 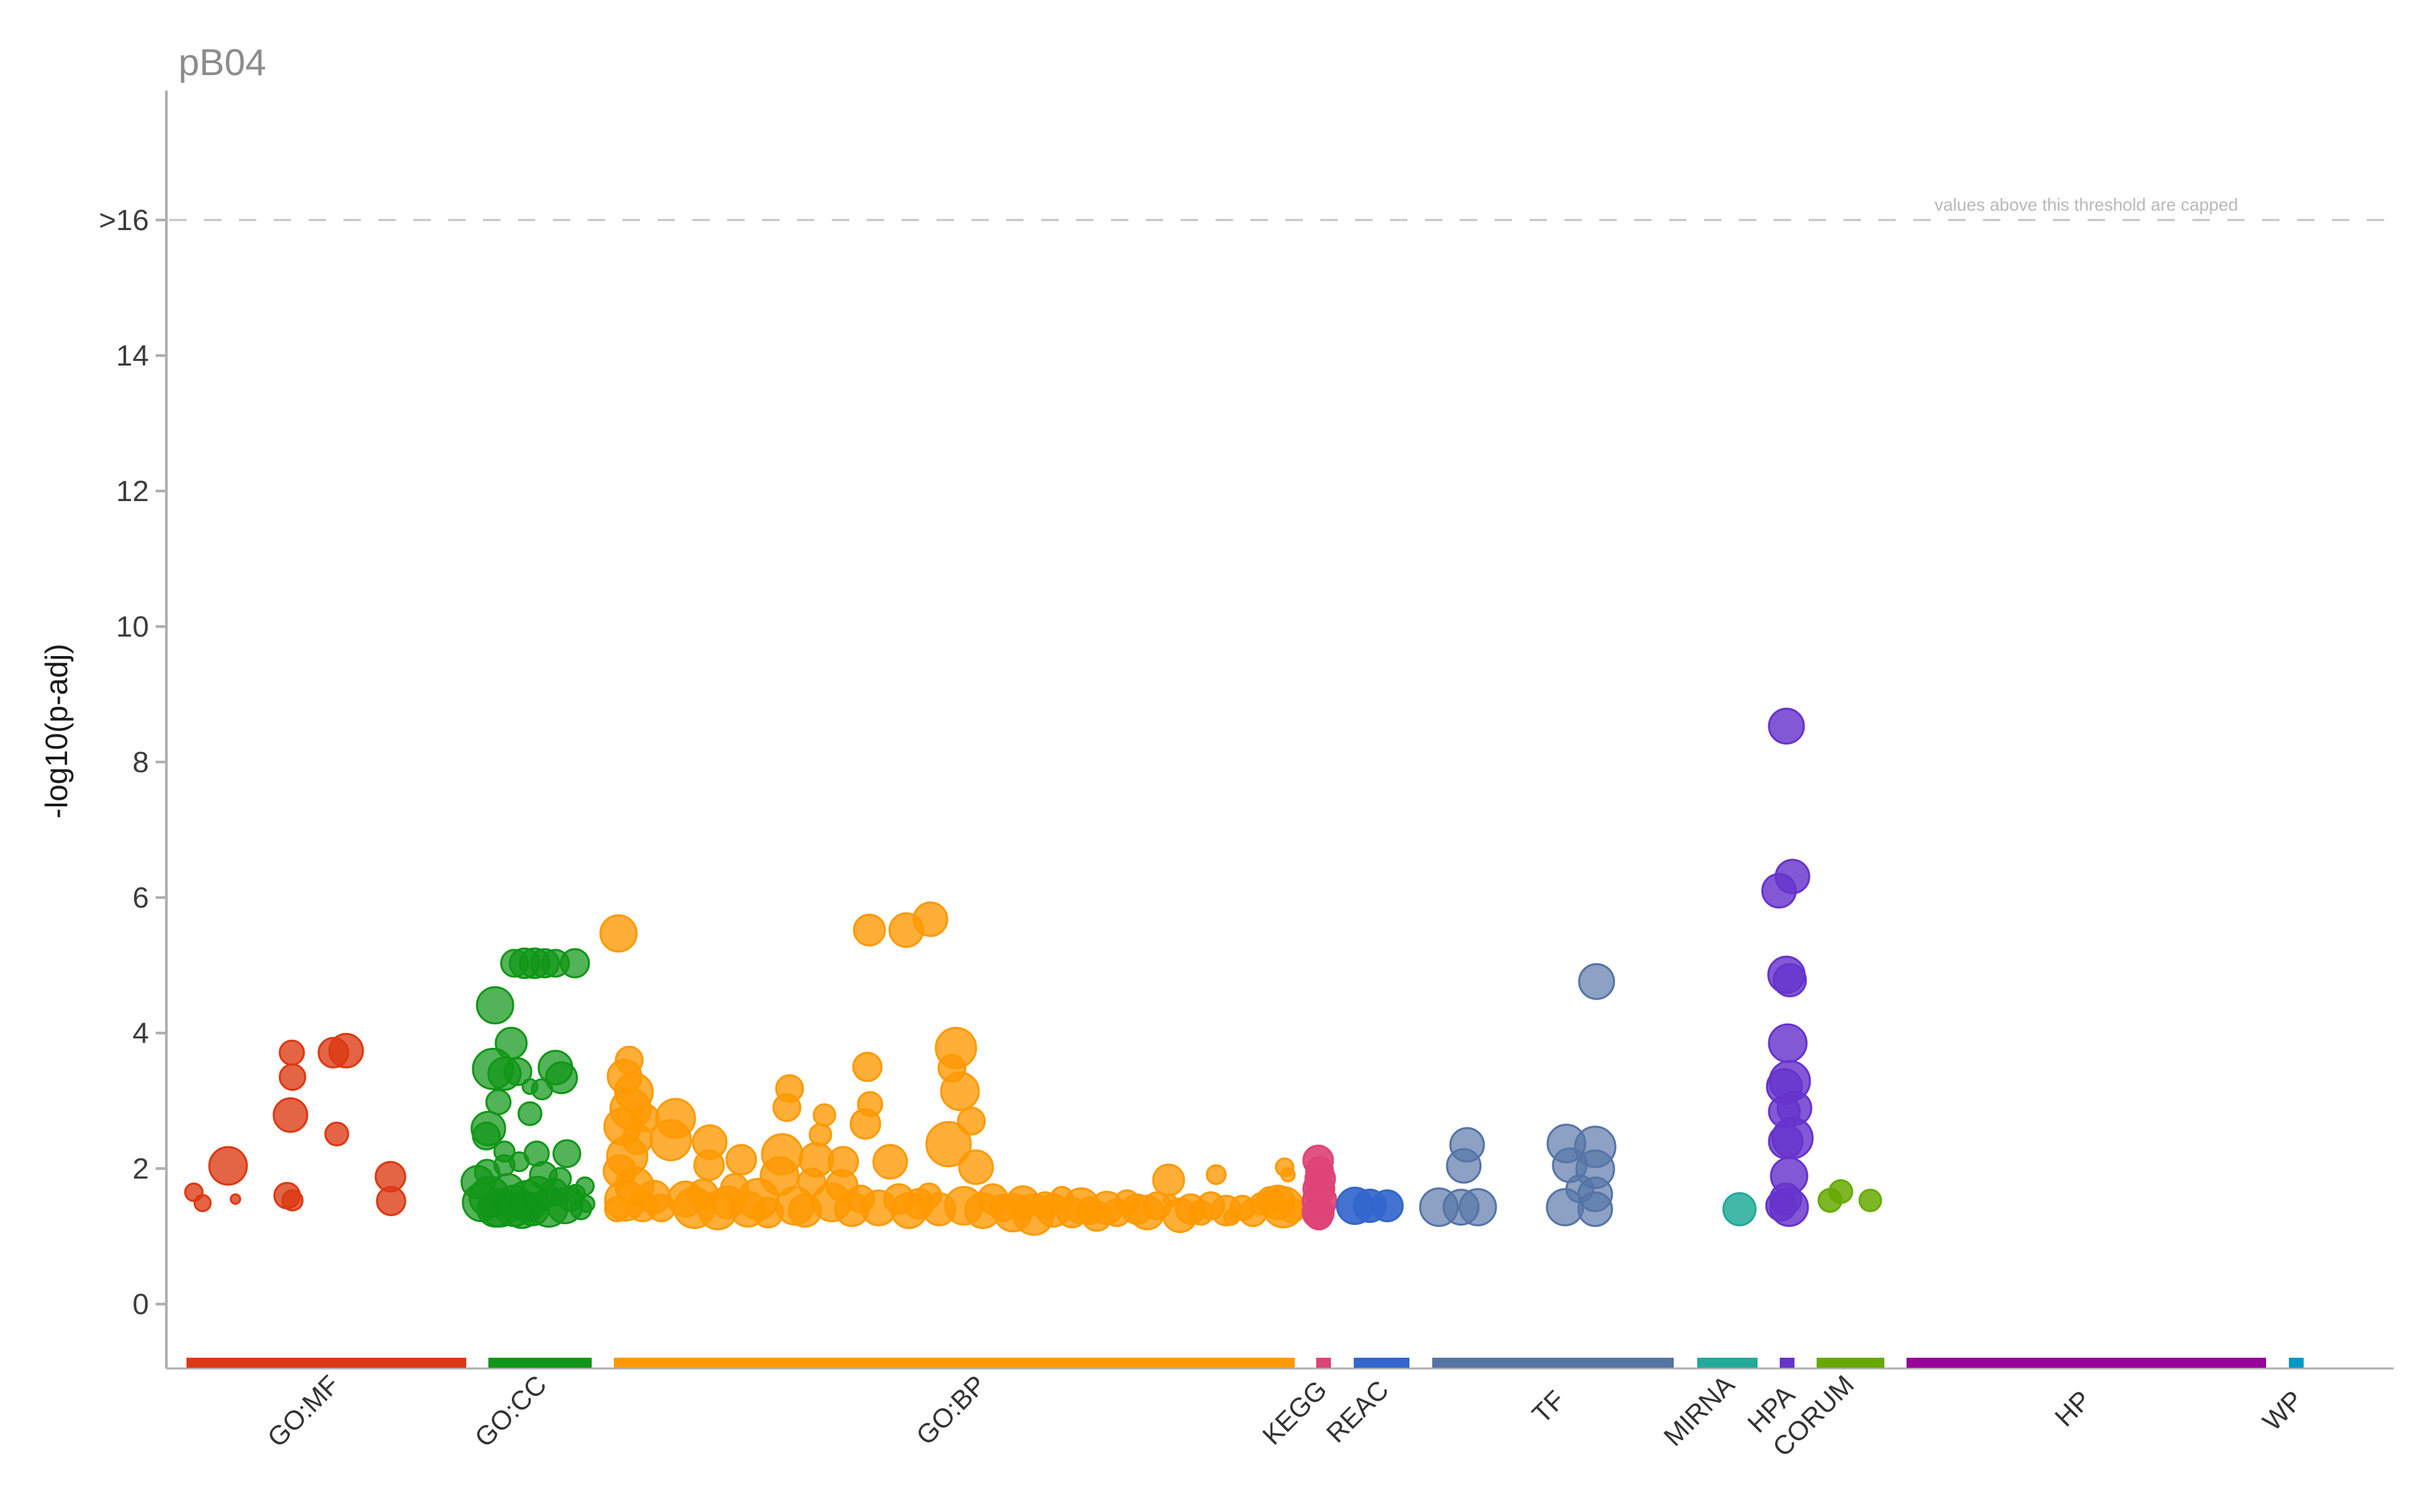 I want to click on y-tick-label: 0, so click(x=141, y=1304).